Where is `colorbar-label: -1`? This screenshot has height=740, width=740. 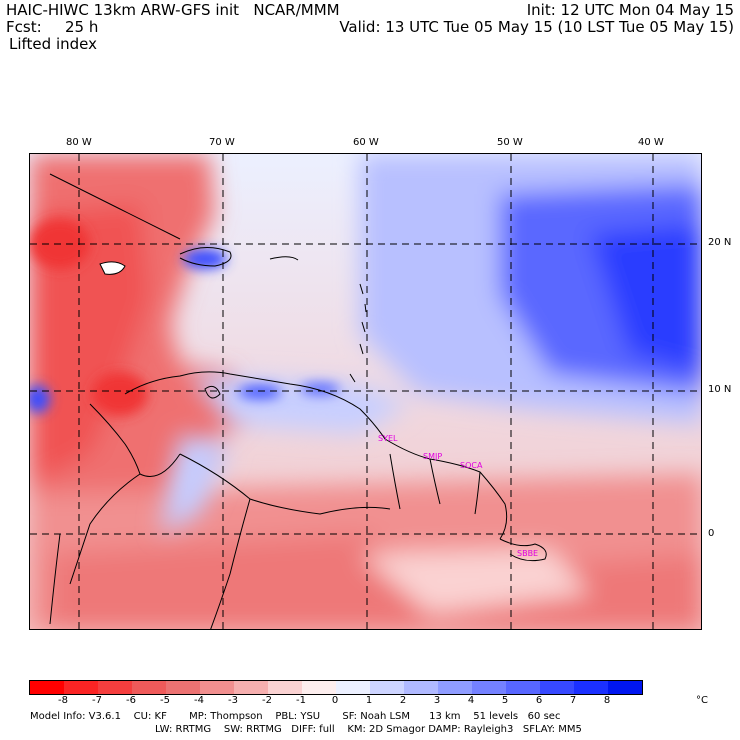 colorbar-label: -1 is located at coordinates (301, 700).